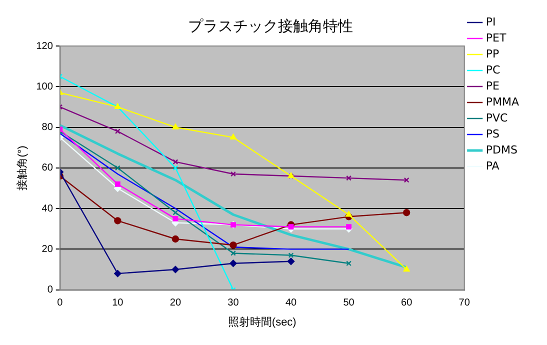 The width and height of the screenshot is (547, 345). Describe the element at coordinates (493, 53) in the screenshot. I see `legend-label: PP` at that location.